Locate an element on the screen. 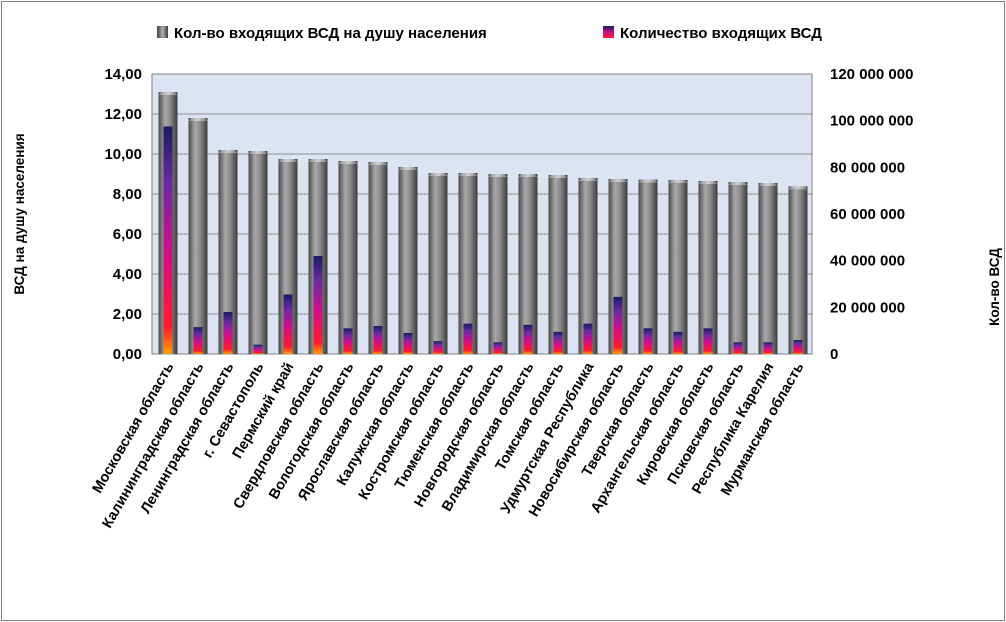  right-tick-label: 100 000 000 is located at coordinates (871, 121).